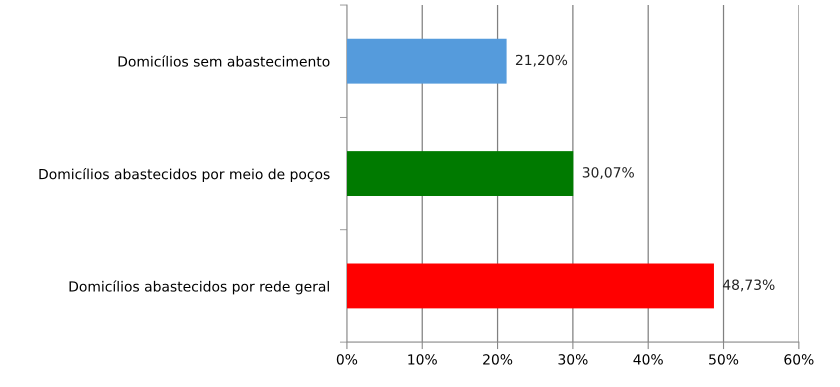  What do you see at coordinates (608, 173) in the screenshot?
I see `data-label: 30,07%` at bounding box center [608, 173].